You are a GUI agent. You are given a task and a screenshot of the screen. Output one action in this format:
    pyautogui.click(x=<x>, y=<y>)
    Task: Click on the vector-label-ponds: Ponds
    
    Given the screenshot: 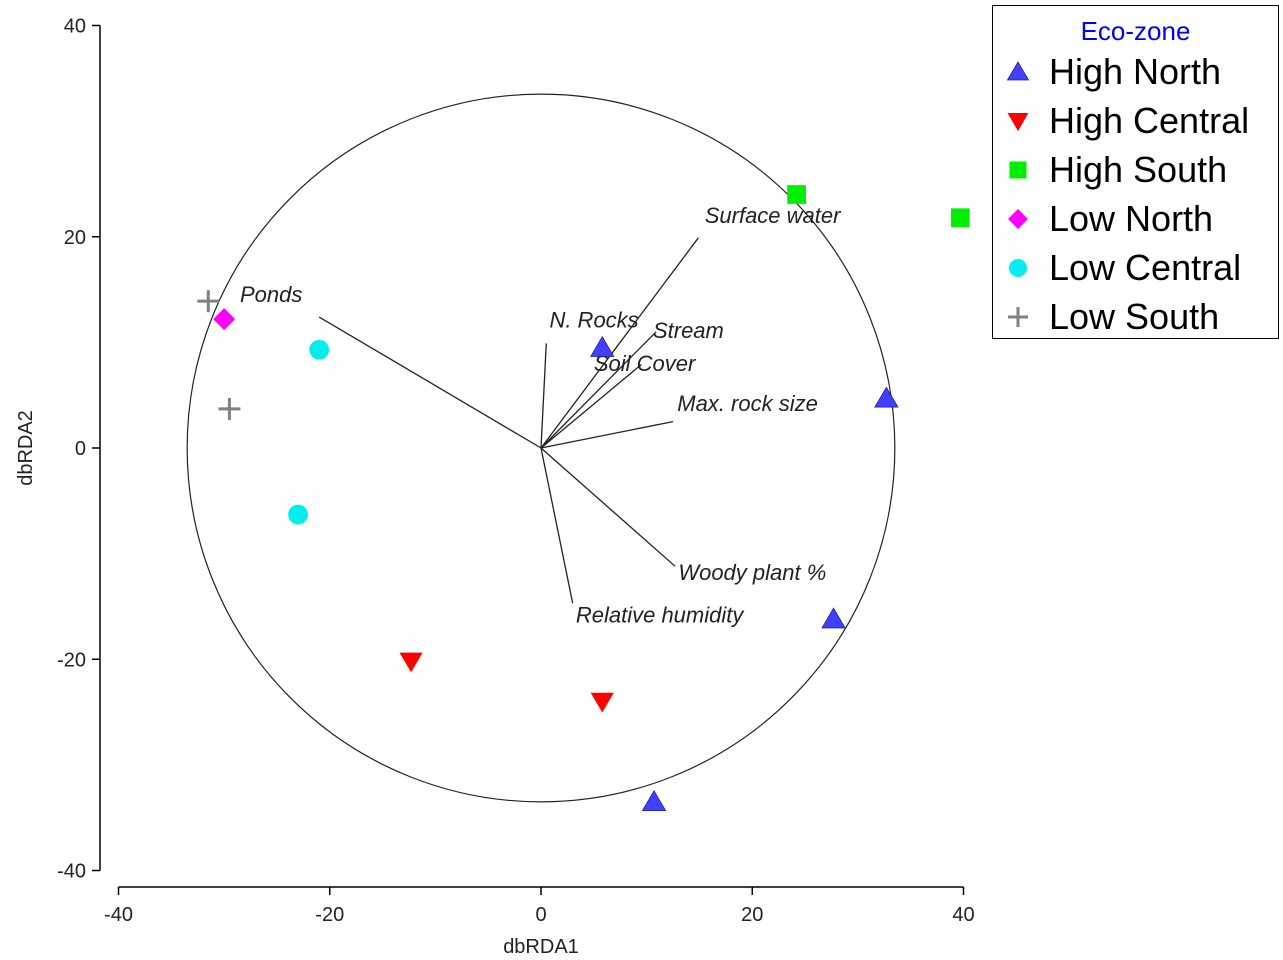 What is the action you would take?
    pyautogui.click(x=271, y=294)
    